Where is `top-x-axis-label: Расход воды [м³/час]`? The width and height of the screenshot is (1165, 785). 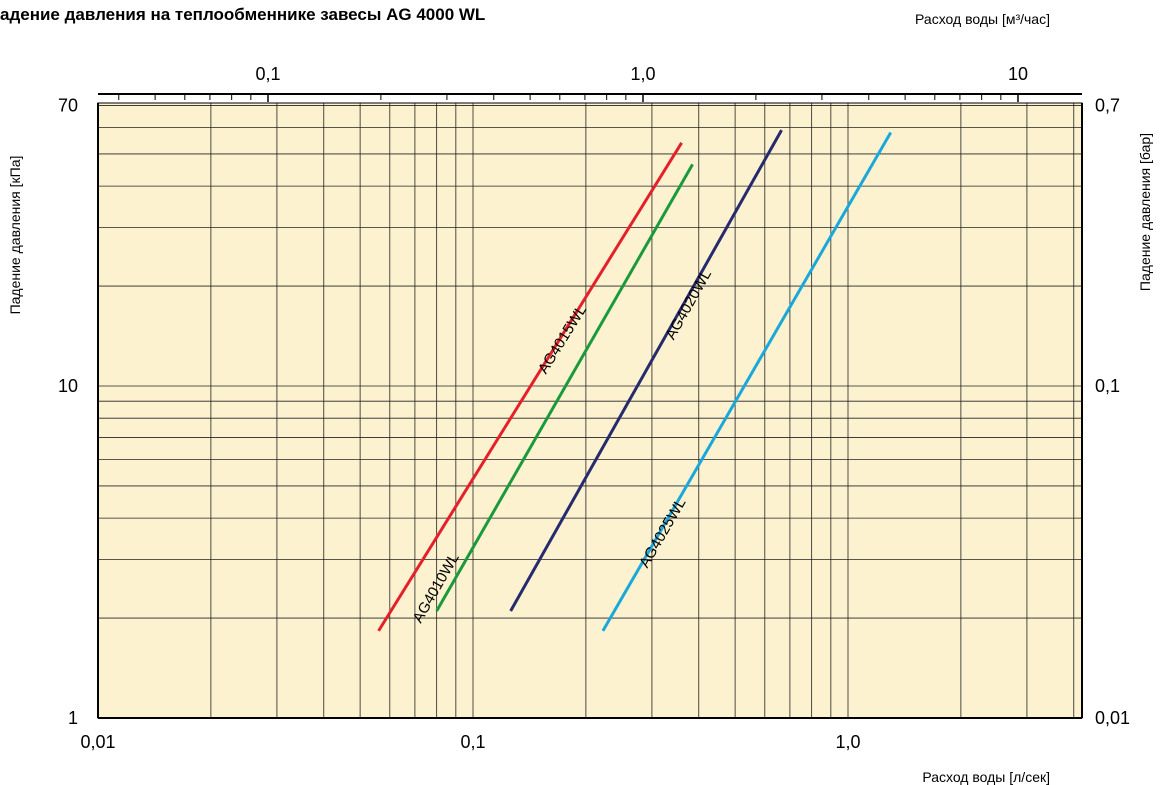
top-x-axis-label: Расход воды [м³/час] is located at coordinates (982, 19).